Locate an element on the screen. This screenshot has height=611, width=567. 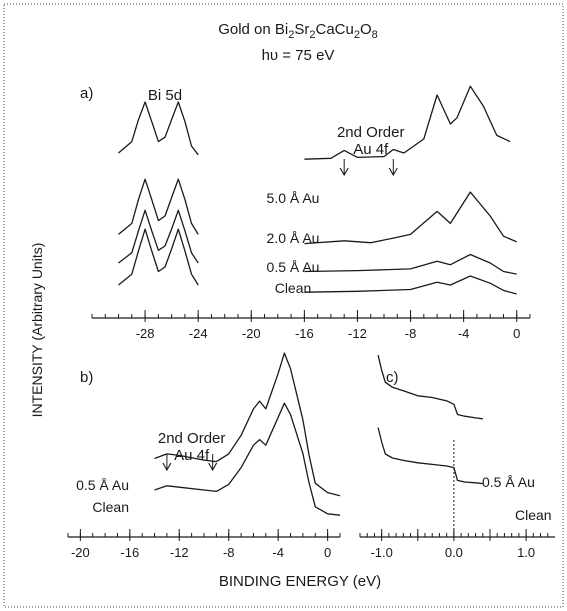
annotation-text: Bi 5d is located at coordinates (165, 95).